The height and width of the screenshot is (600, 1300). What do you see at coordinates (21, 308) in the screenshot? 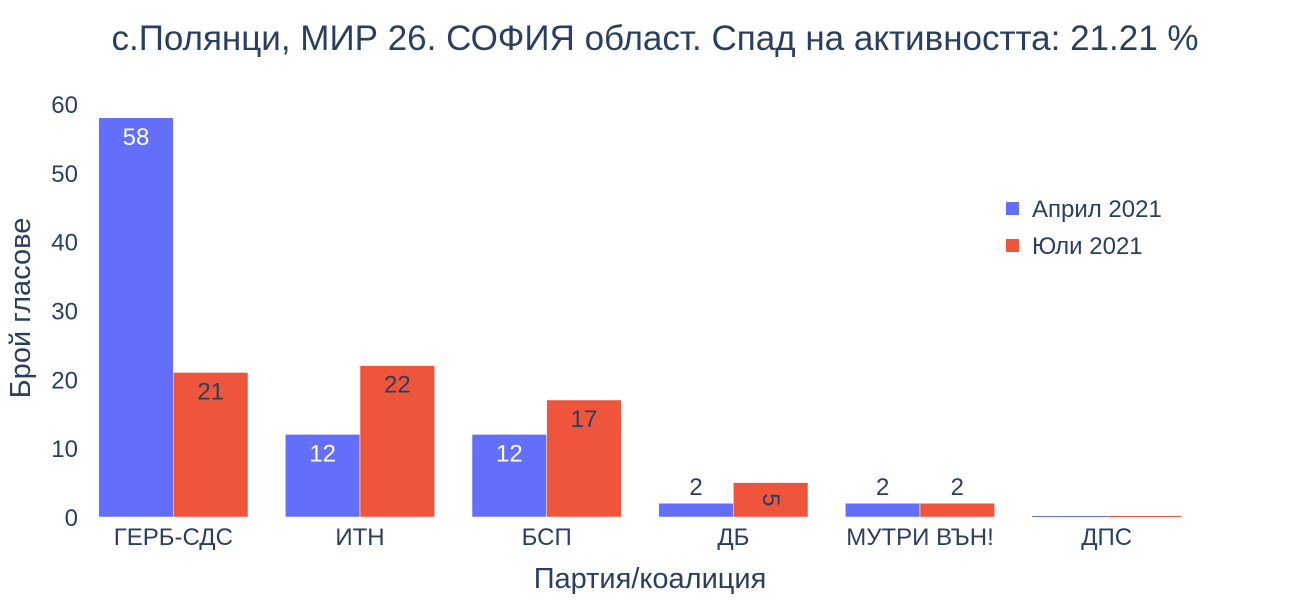
I see `y-axis-title: Брой гласове` at bounding box center [21, 308].